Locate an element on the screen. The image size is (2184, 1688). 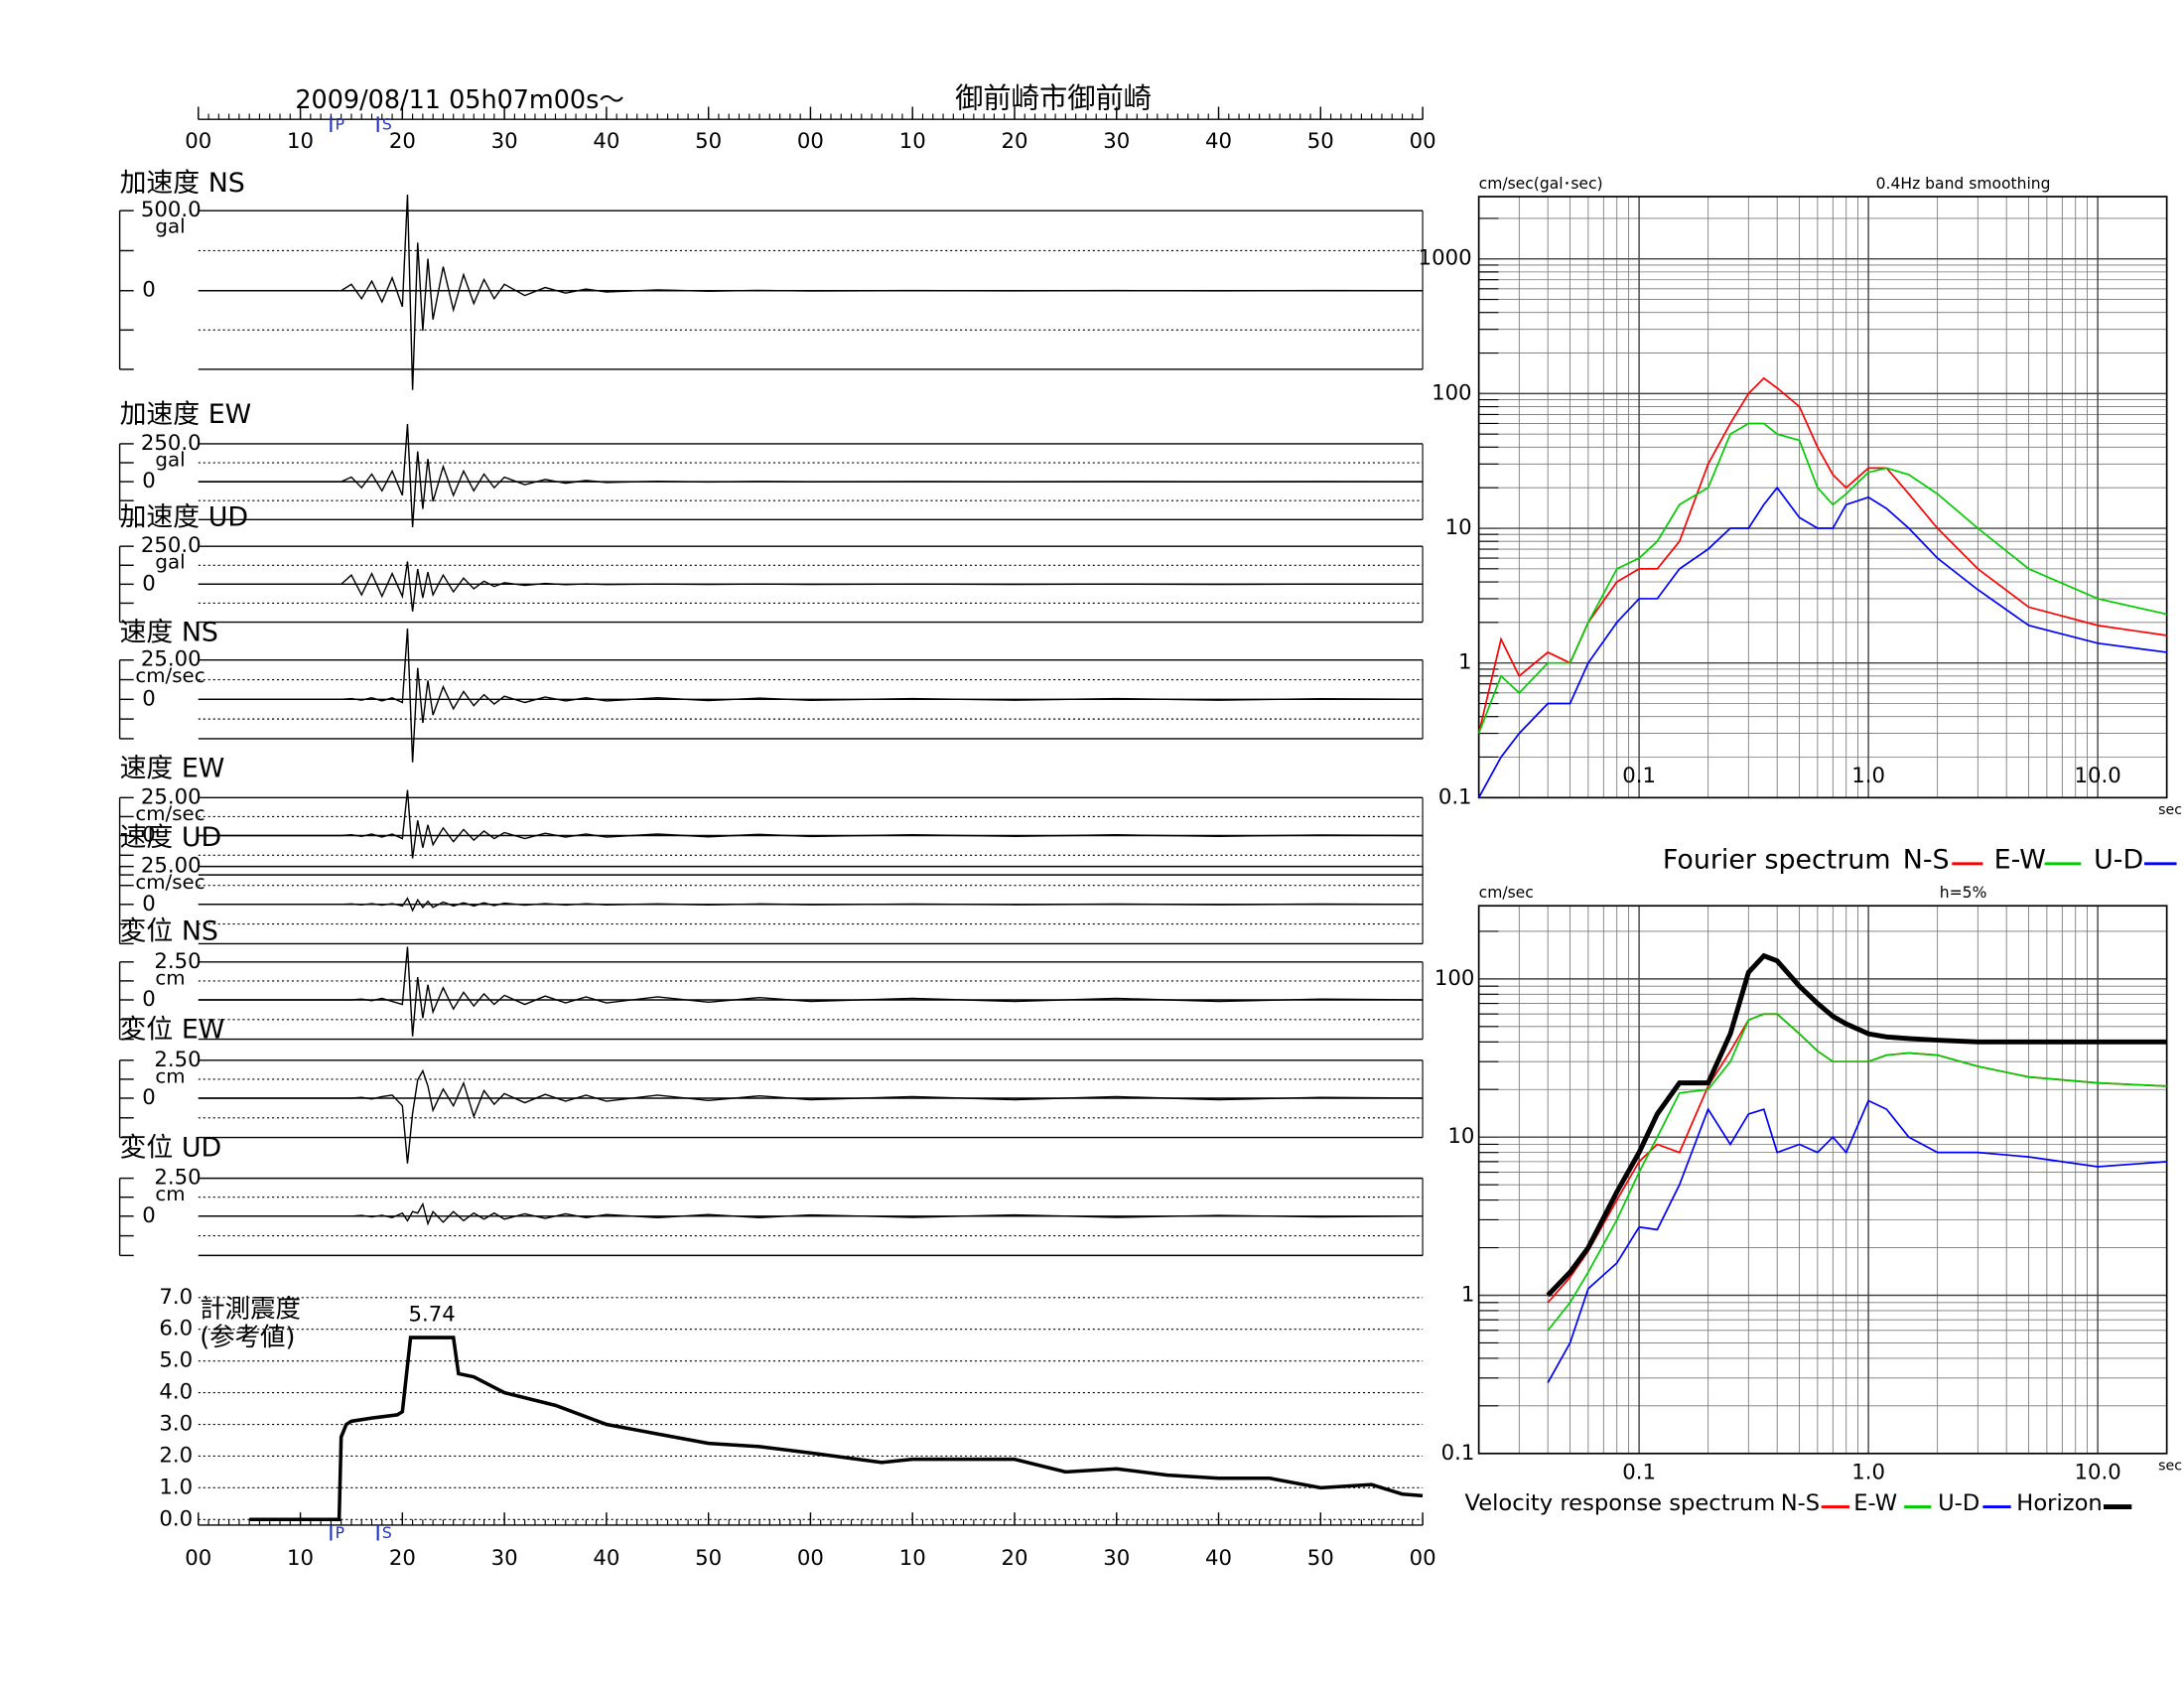
panel-title: 加速度 EW is located at coordinates (186, 414).